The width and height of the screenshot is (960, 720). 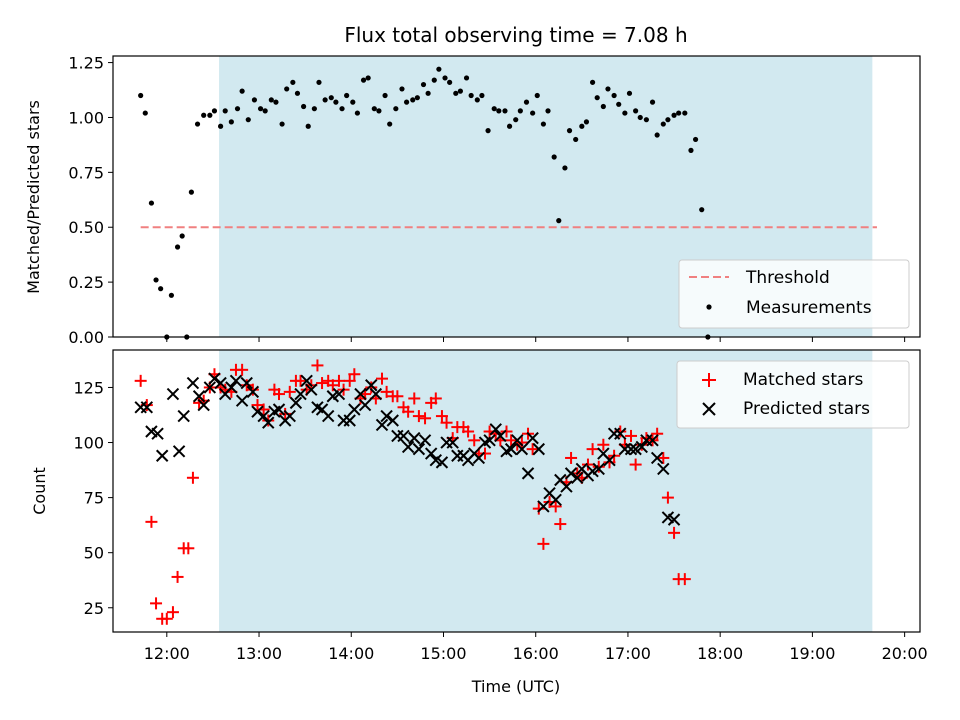 What do you see at coordinates (86, 63) in the screenshot?
I see `top-y-tick-label: 1.25` at bounding box center [86, 63].